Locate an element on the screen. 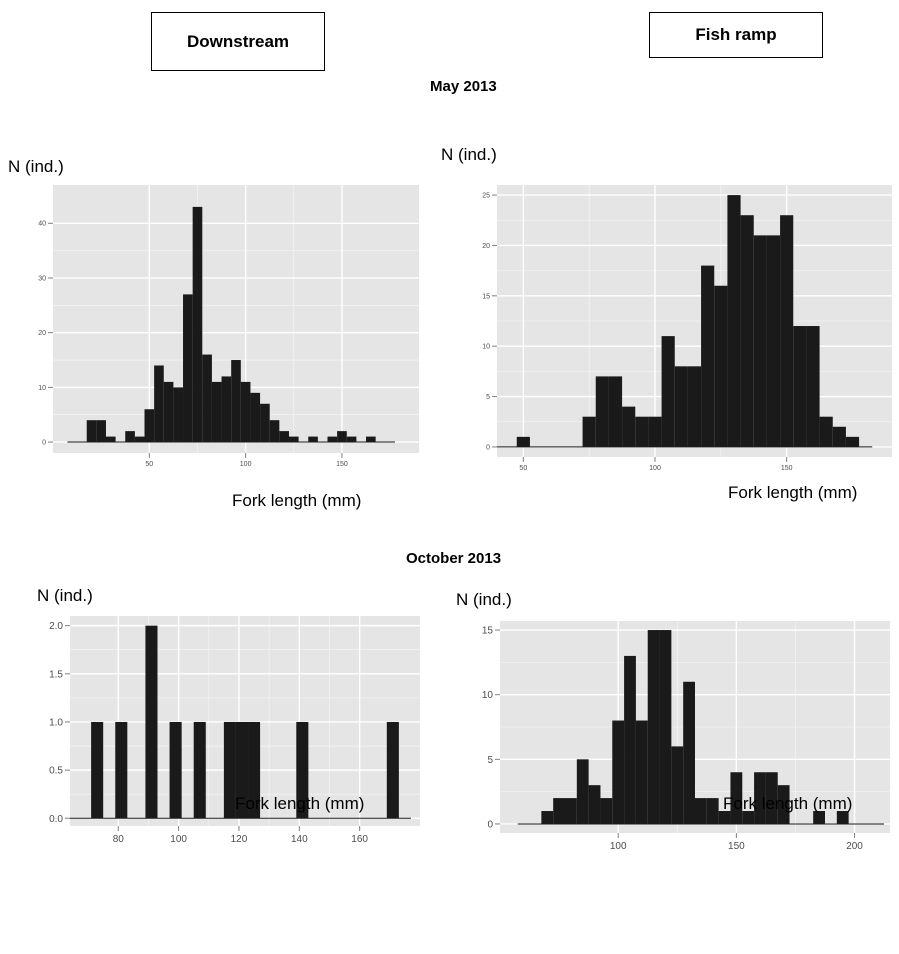 Image resolution: width=899 pixels, height=954 pixels. x-axis-label-fishramp-oct: Fork length (mm) is located at coordinates (788, 803).